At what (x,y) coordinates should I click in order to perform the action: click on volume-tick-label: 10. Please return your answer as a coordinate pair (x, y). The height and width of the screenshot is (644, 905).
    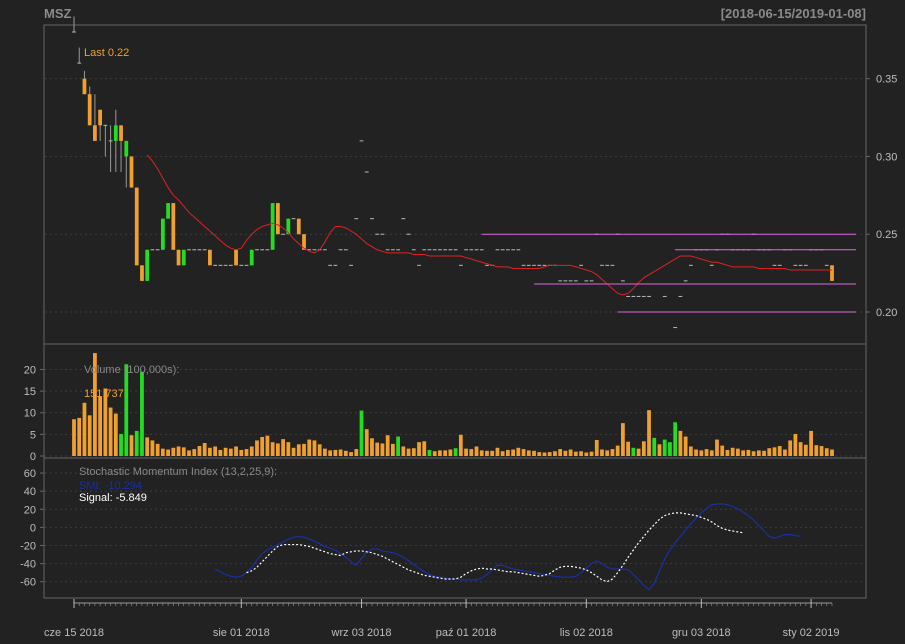
    Looking at the image, I should click on (30, 414).